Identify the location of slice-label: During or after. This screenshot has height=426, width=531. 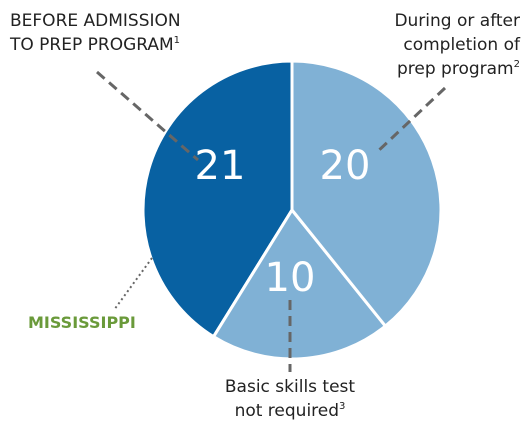
(457, 21).